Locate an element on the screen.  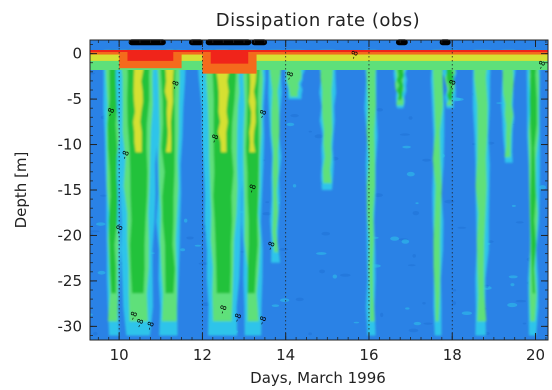
y-tick-label: -20 is located at coordinates (70, 235).